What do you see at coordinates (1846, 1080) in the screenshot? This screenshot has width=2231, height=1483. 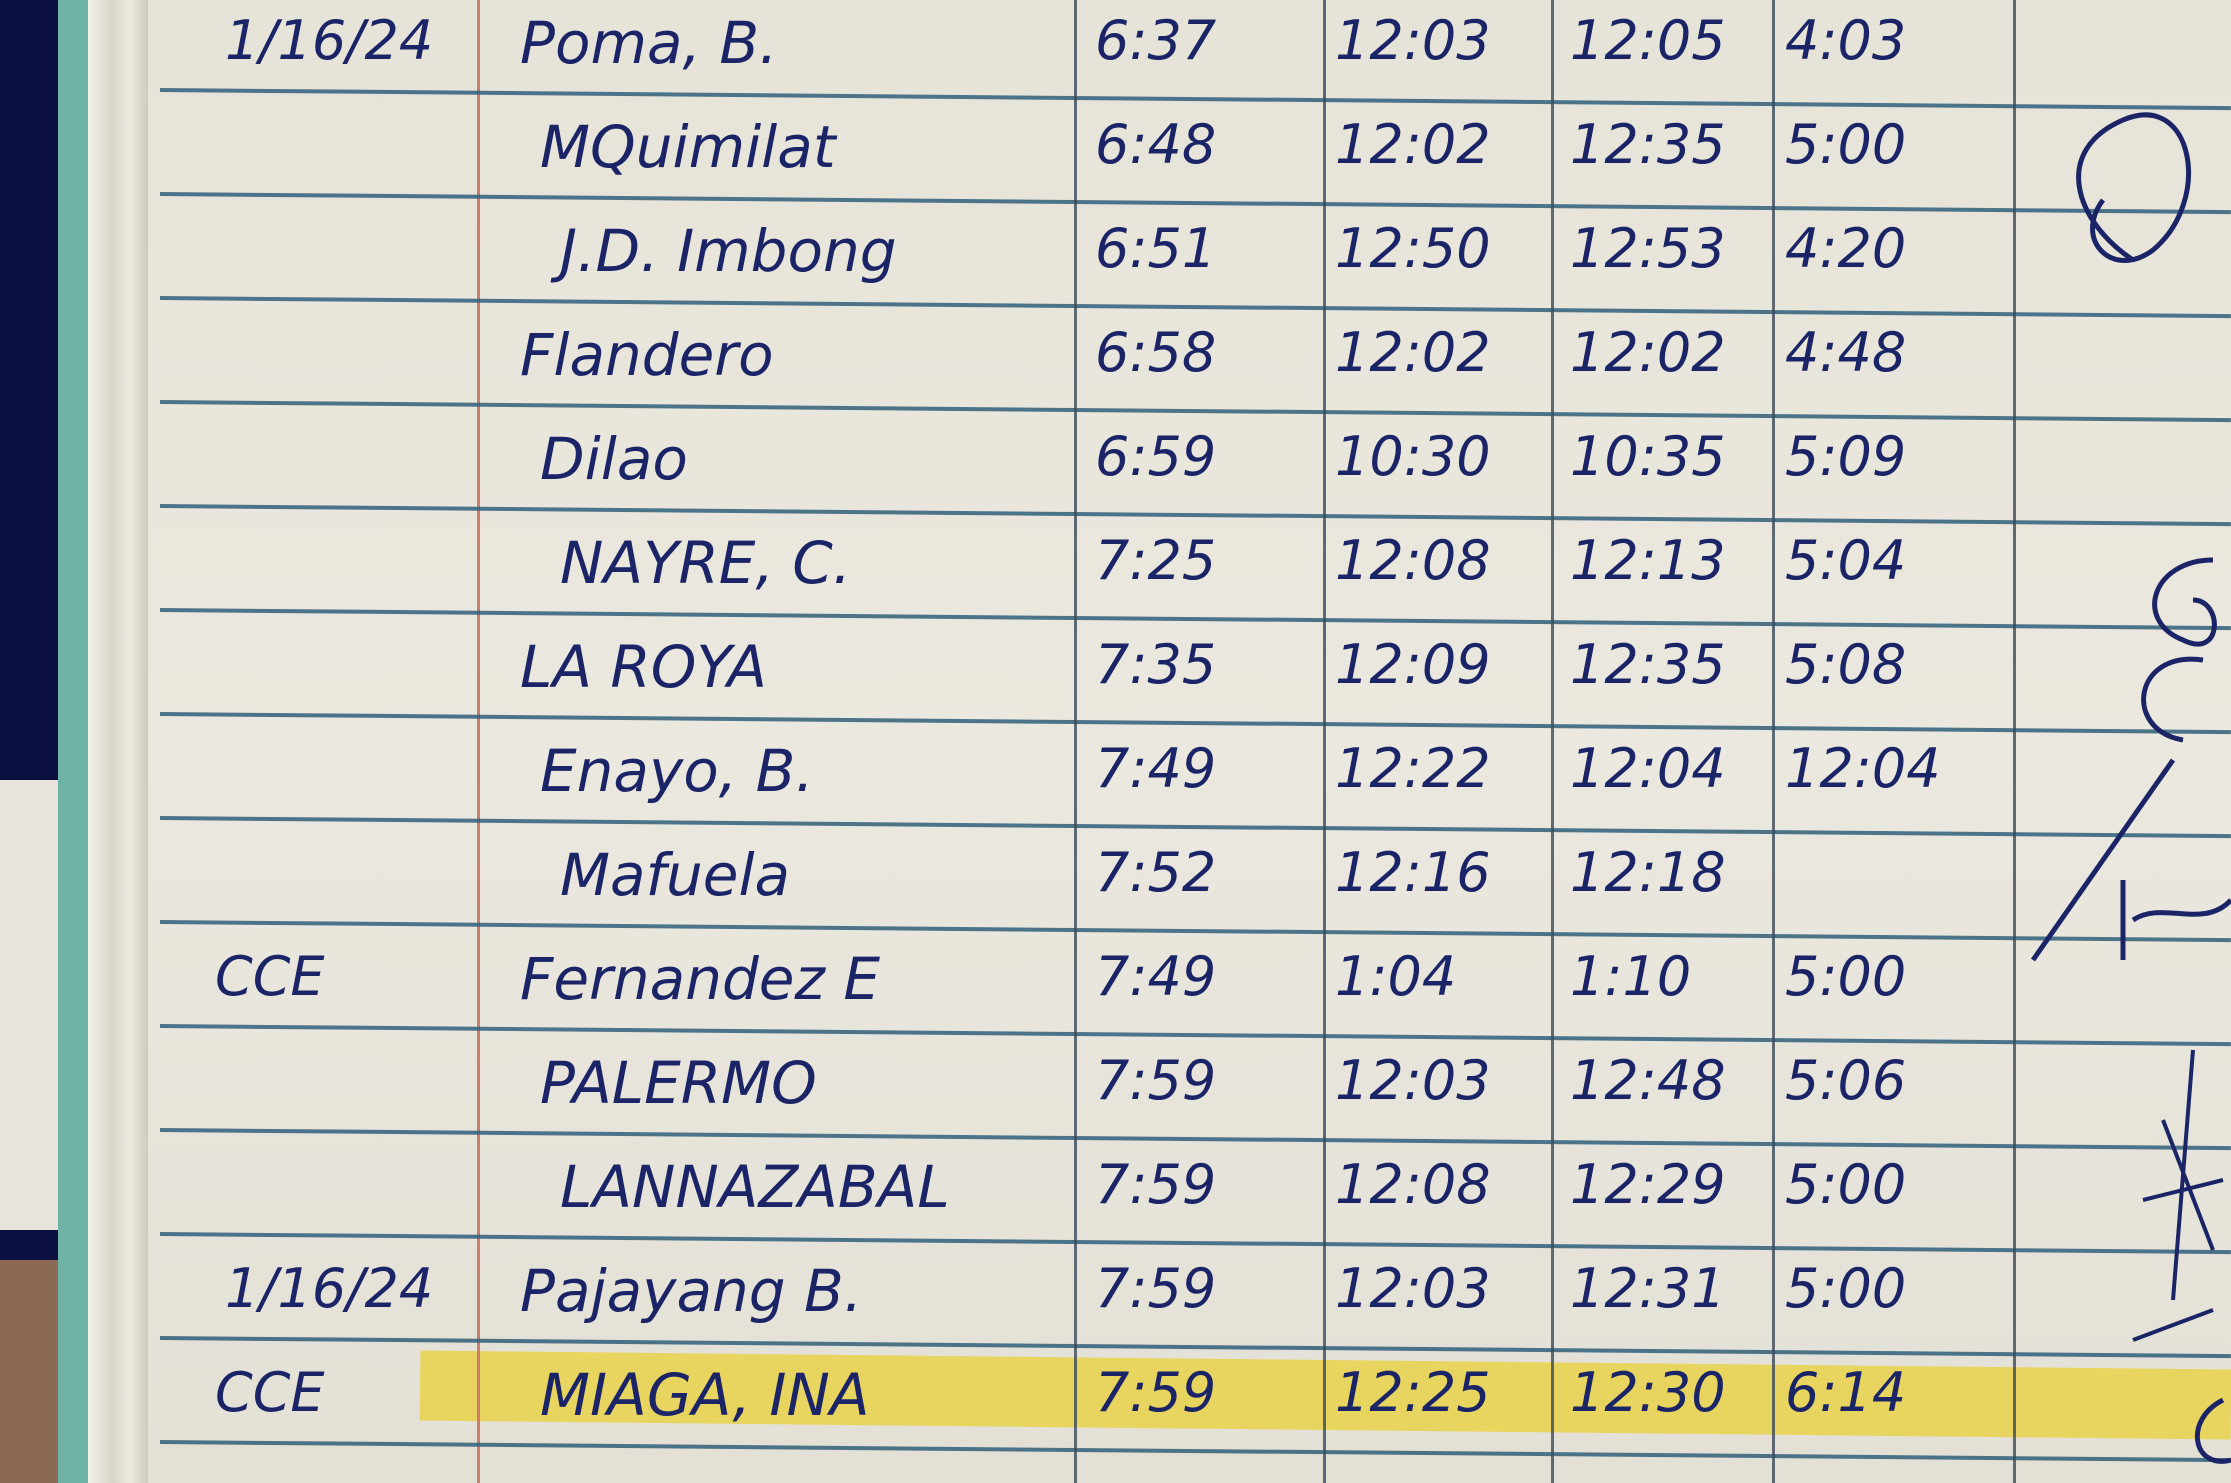 I see `pm-out-cell: 5:06` at bounding box center [1846, 1080].